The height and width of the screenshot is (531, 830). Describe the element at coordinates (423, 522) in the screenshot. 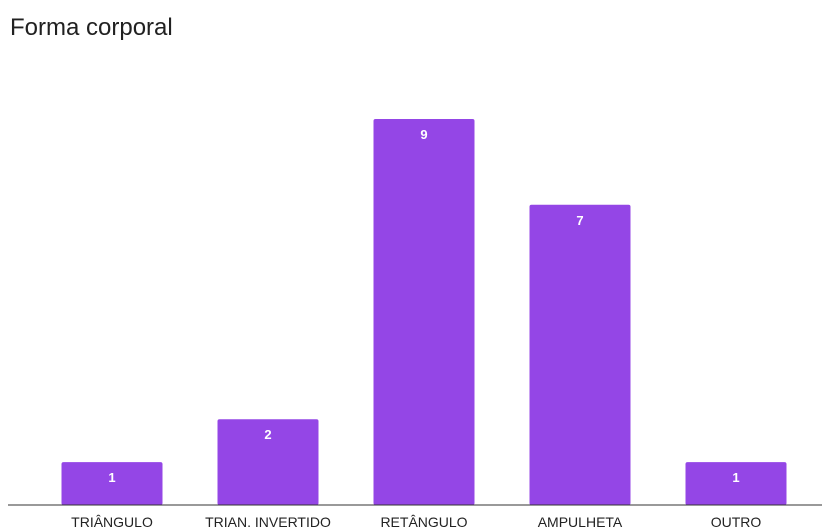

I see `category-label-2: RETÂNGULO` at that location.